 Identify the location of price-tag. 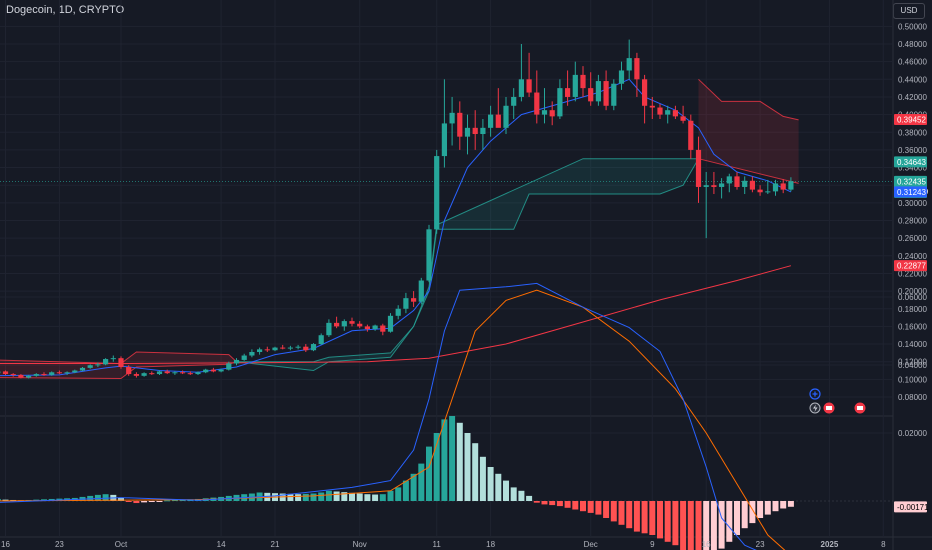
(910, 119).